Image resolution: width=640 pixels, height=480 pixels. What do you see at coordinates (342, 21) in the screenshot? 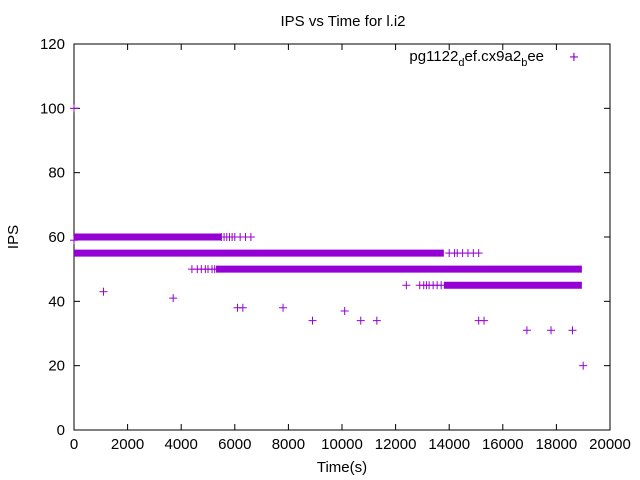
I see `chart-title: IPS vs Time for l.i2` at bounding box center [342, 21].